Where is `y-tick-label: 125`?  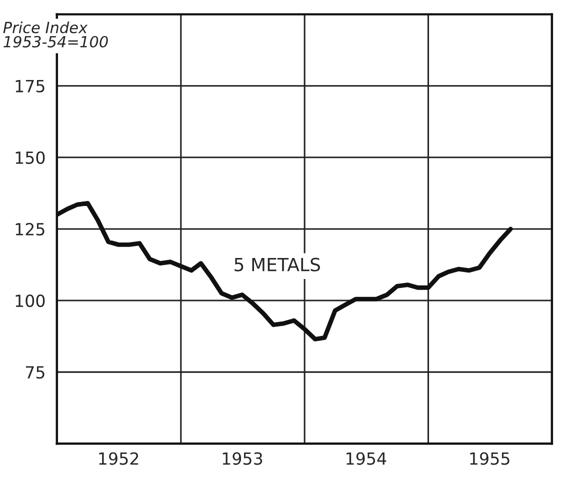 y-tick-label: 125 is located at coordinates (30, 229).